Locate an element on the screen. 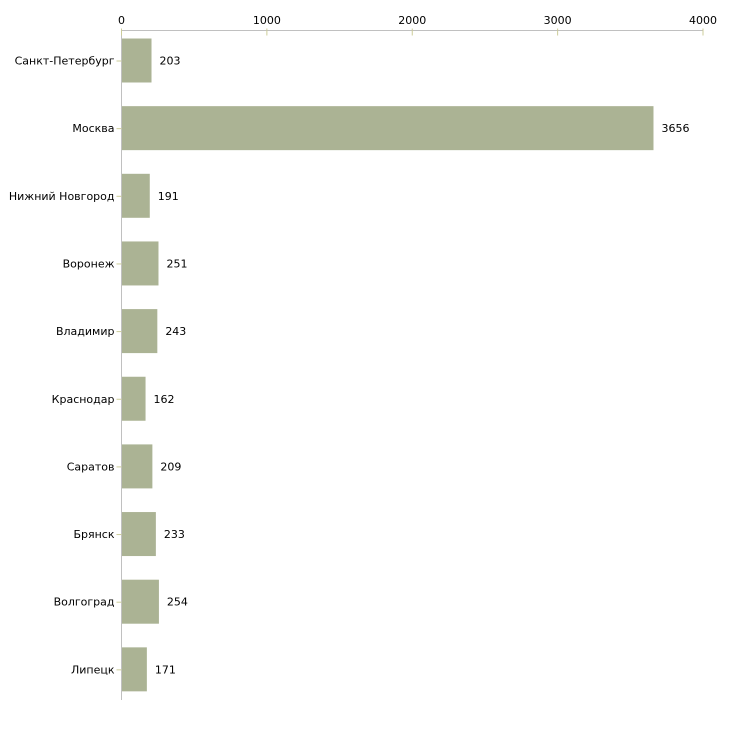 This screenshot has height=730, width=730. category-label: Брянск is located at coordinates (93, 534).